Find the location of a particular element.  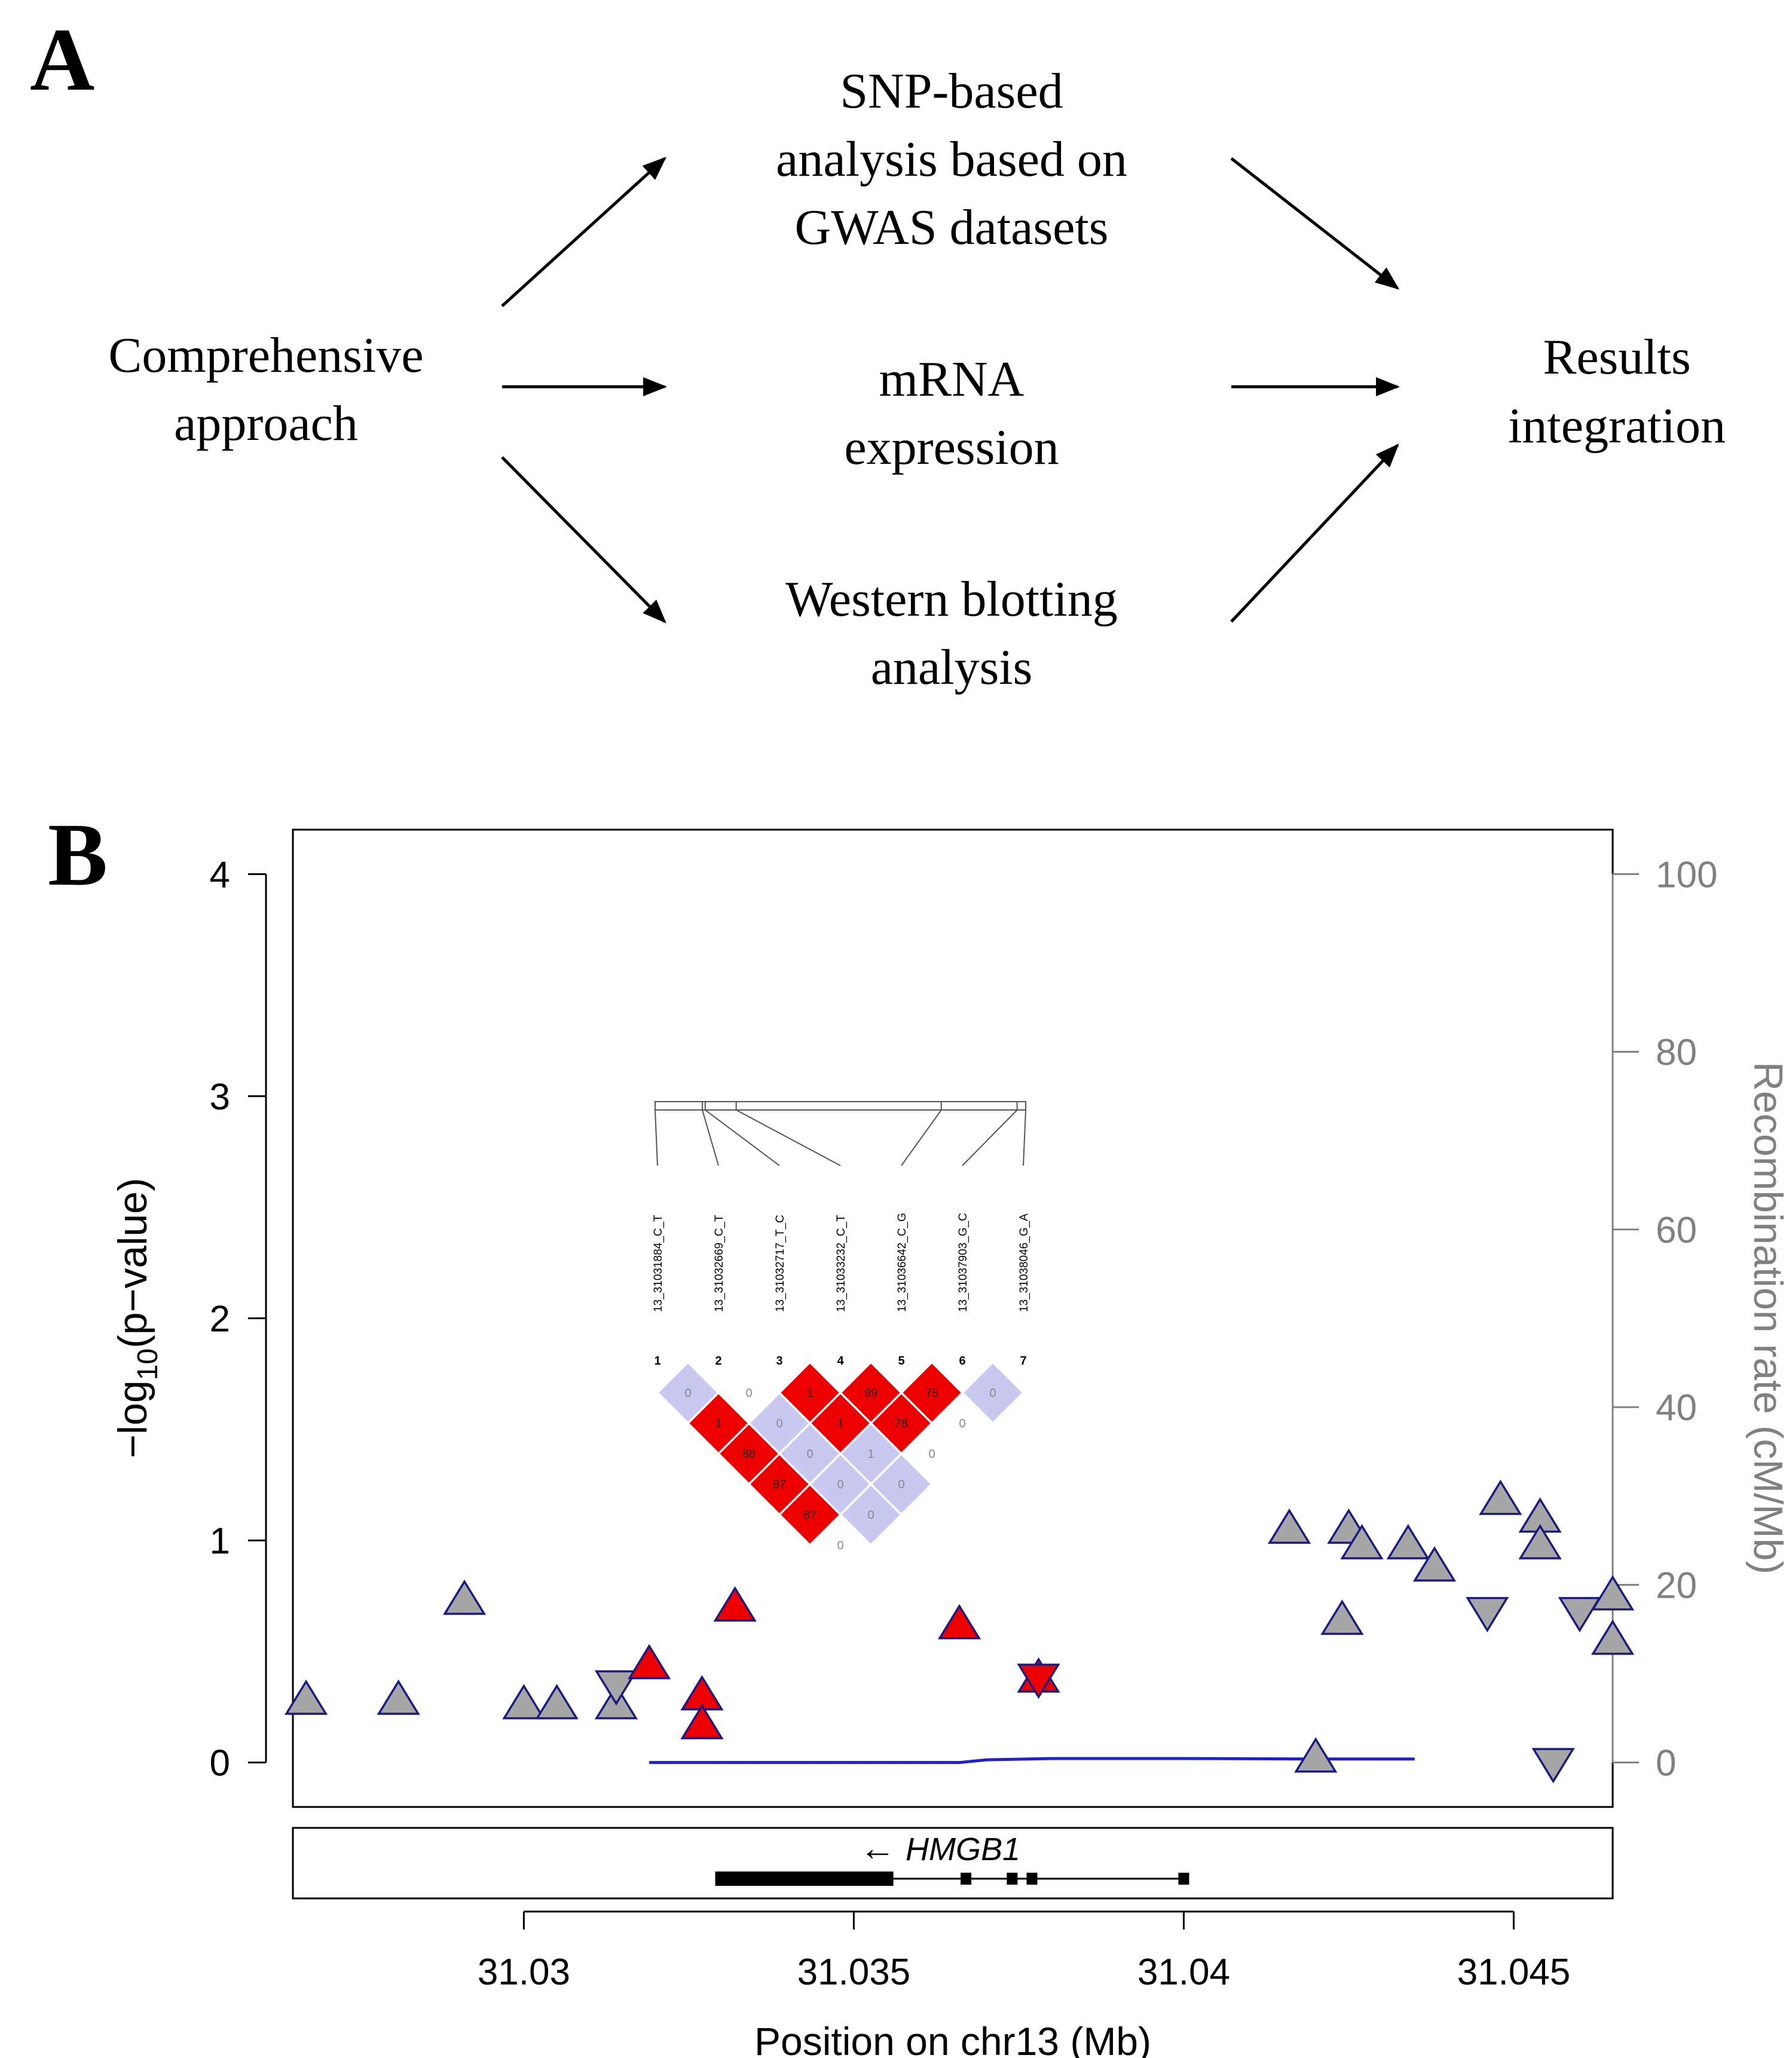

method-mrna-line-2: expression is located at coordinates (952, 447).